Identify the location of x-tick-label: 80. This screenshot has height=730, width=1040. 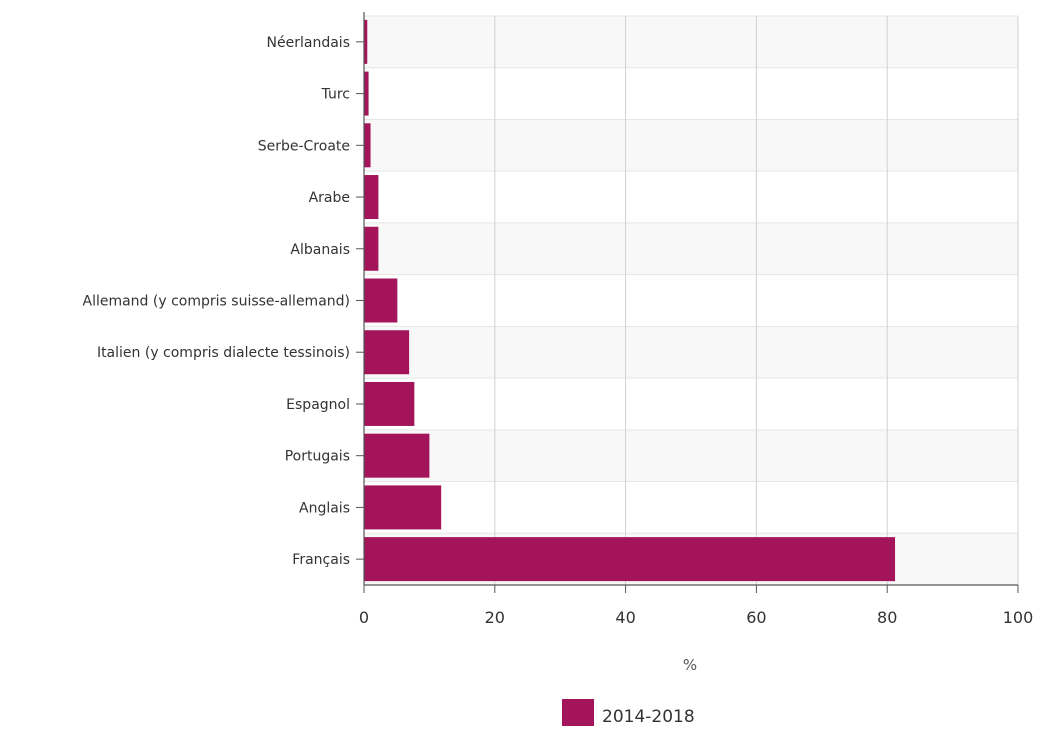
(887, 617).